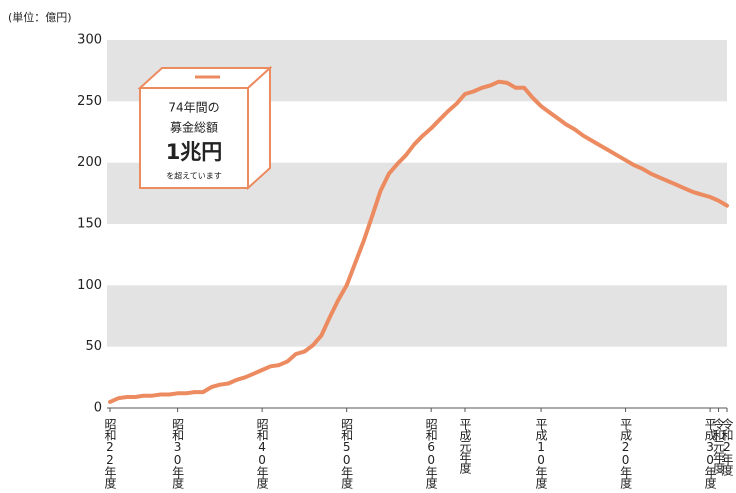 This screenshot has height=493, width=736. I want to click on x-tick-label: 昭和60年度, so click(431, 453).